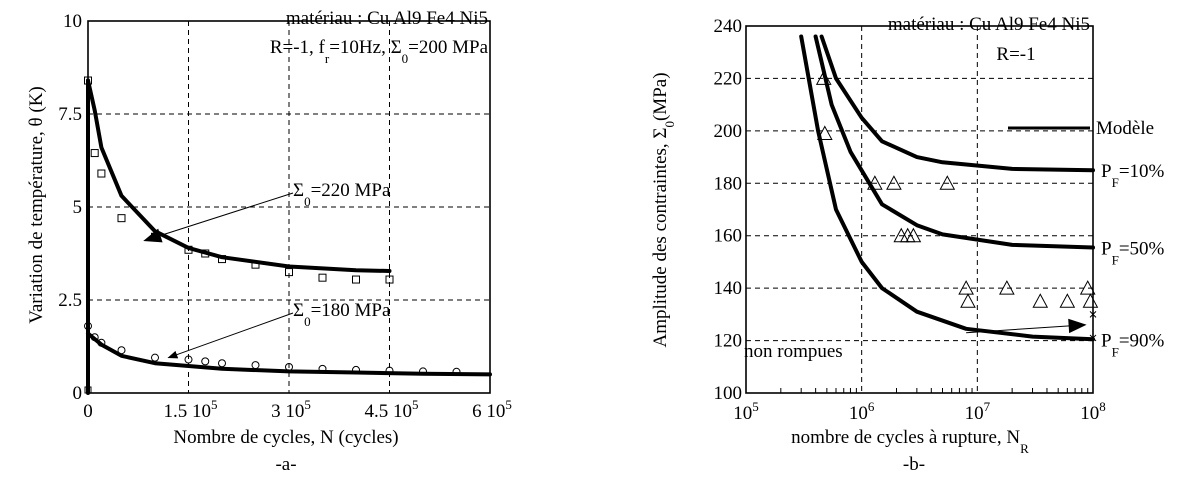 Image resolution: width=1194 pixels, height=479 pixels. I want to click on series-label-220: Σ0=220 MPa, so click(342, 194).